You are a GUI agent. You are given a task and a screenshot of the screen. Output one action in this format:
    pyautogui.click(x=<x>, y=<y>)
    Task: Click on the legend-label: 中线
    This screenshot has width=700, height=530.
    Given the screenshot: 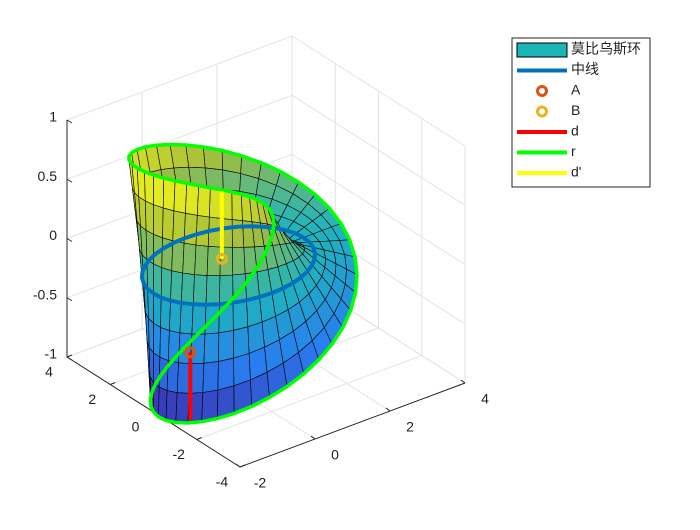 What is the action you would take?
    pyautogui.click(x=585, y=69)
    